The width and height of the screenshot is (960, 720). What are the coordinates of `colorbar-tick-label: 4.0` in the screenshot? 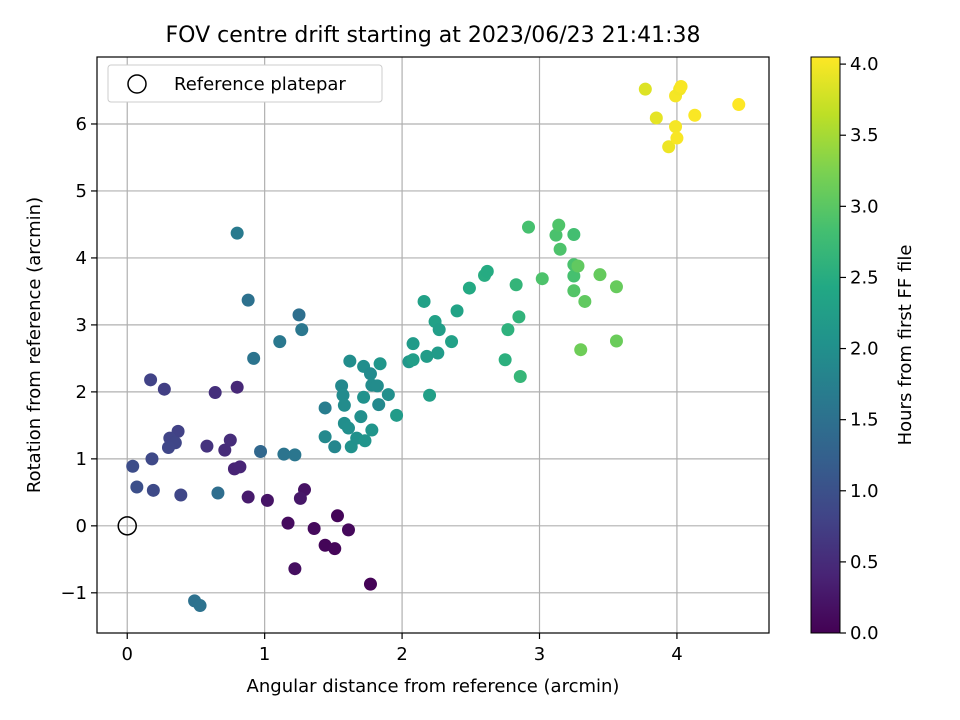 It's located at (864, 64).